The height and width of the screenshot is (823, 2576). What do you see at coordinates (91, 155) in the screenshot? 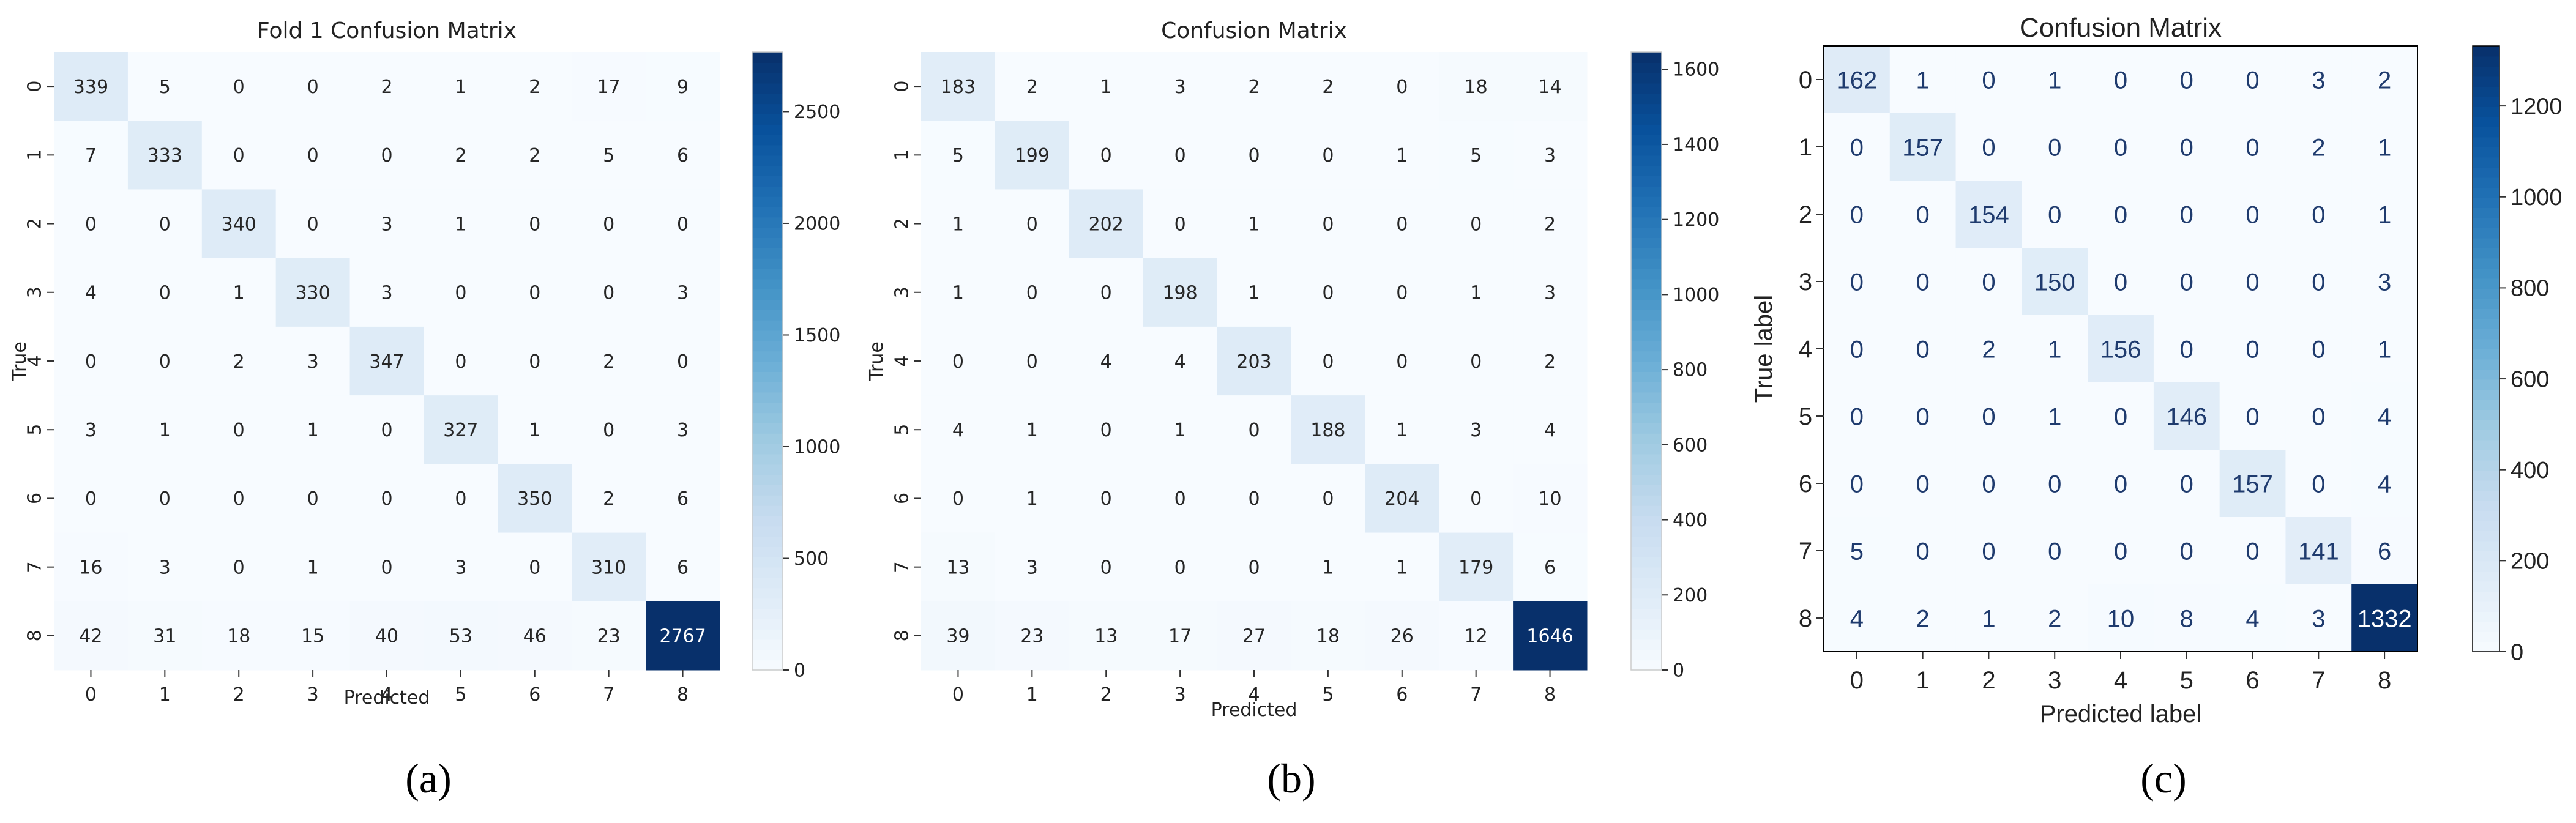
I see `cell-value-label: 7` at bounding box center [91, 155].